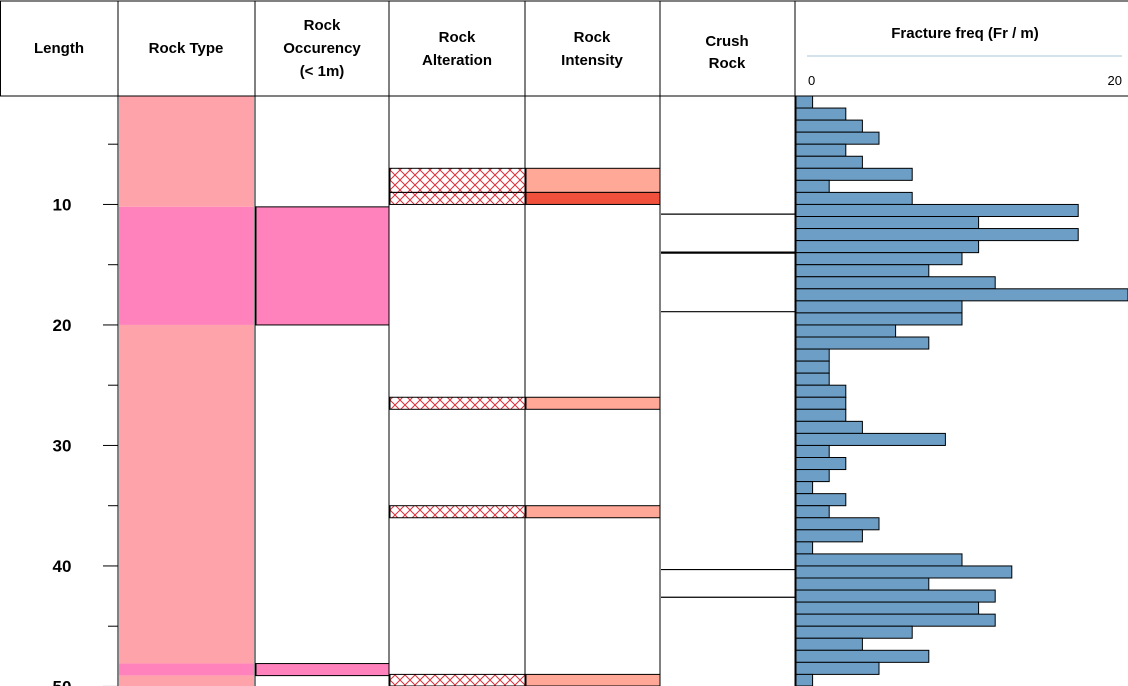 This screenshot has width=1128, height=686. I want to click on crush-rock-track, so click(728, 405).